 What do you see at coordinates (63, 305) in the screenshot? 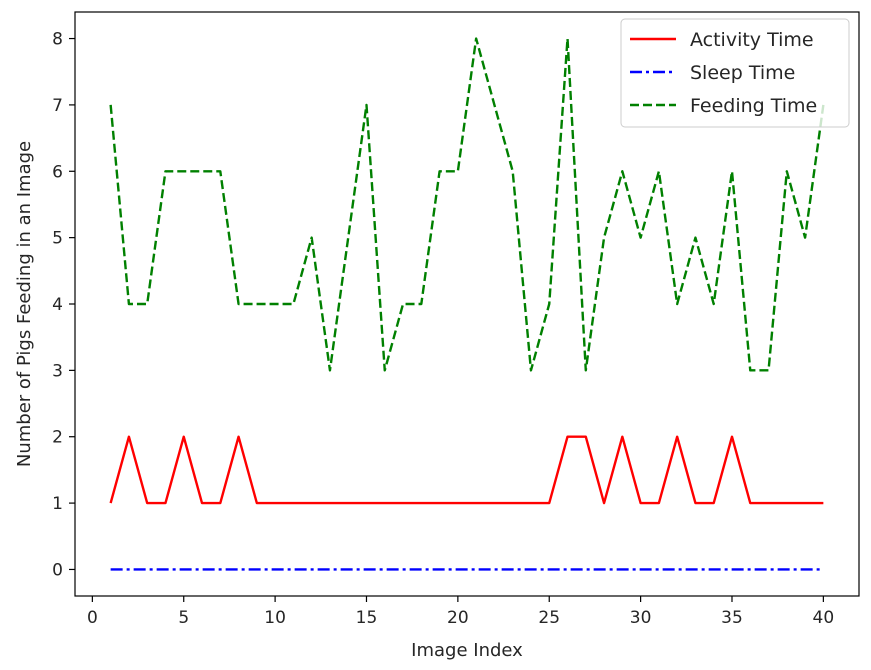
I see `y-axis-ticks: 0 1 2 3 4 5 6 7 8` at bounding box center [63, 305].